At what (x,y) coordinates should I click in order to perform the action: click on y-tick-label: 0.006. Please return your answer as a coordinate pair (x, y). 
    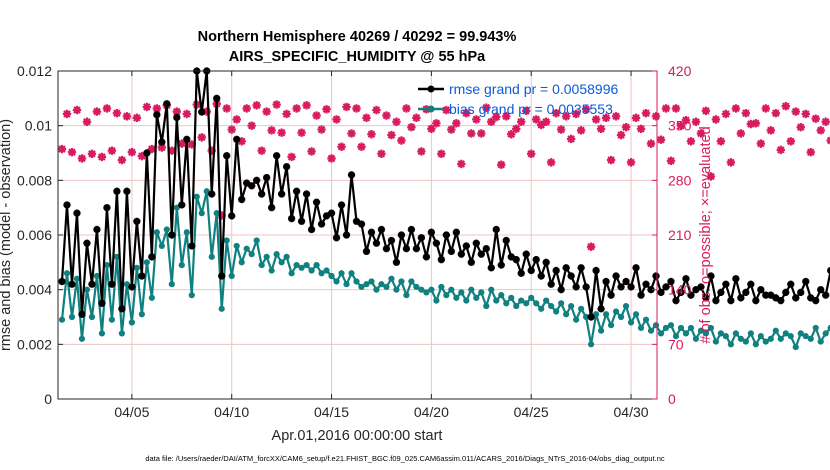
    Looking at the image, I should click on (34, 235).